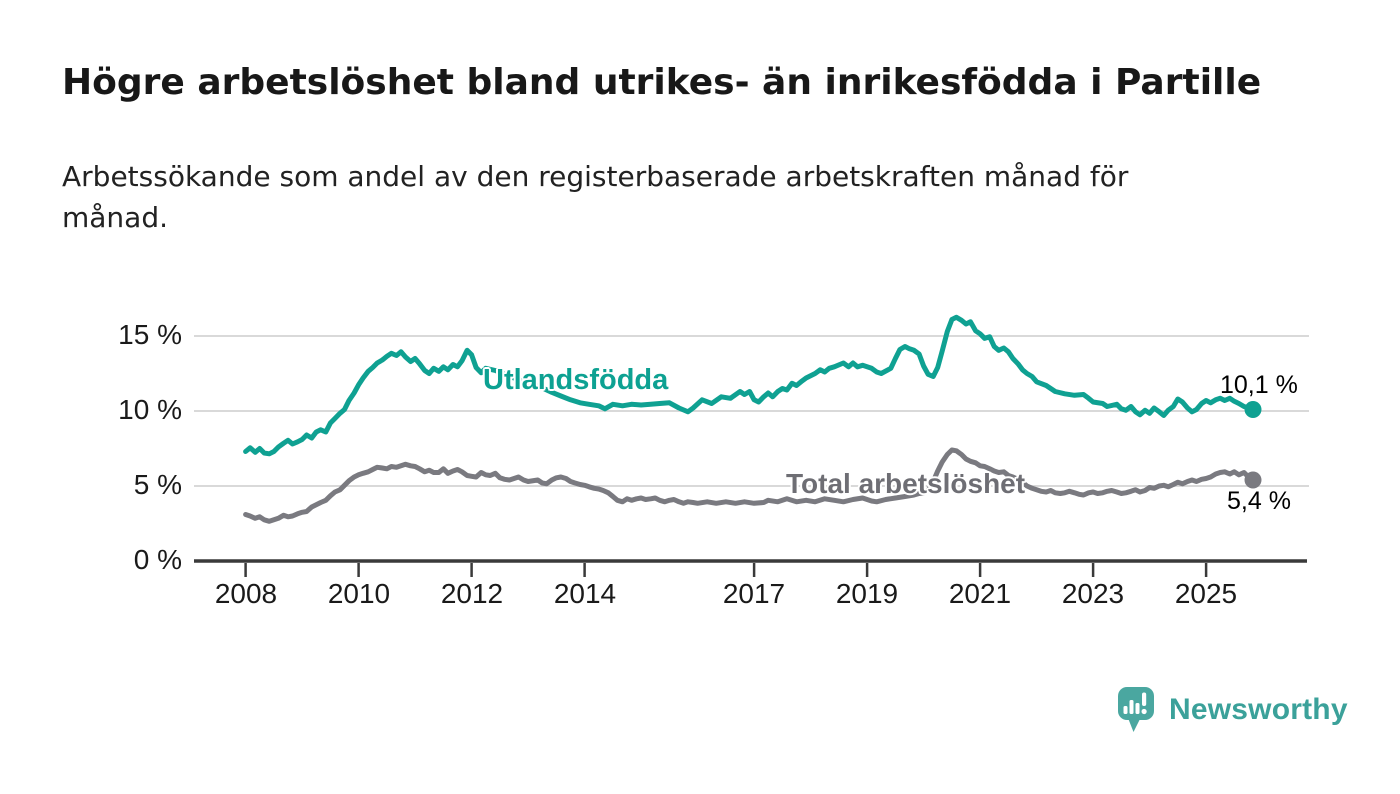 The height and width of the screenshot is (794, 1400). What do you see at coordinates (576, 380) in the screenshot?
I see `series-label-utlandsfodda: Utlandsfödda` at bounding box center [576, 380].